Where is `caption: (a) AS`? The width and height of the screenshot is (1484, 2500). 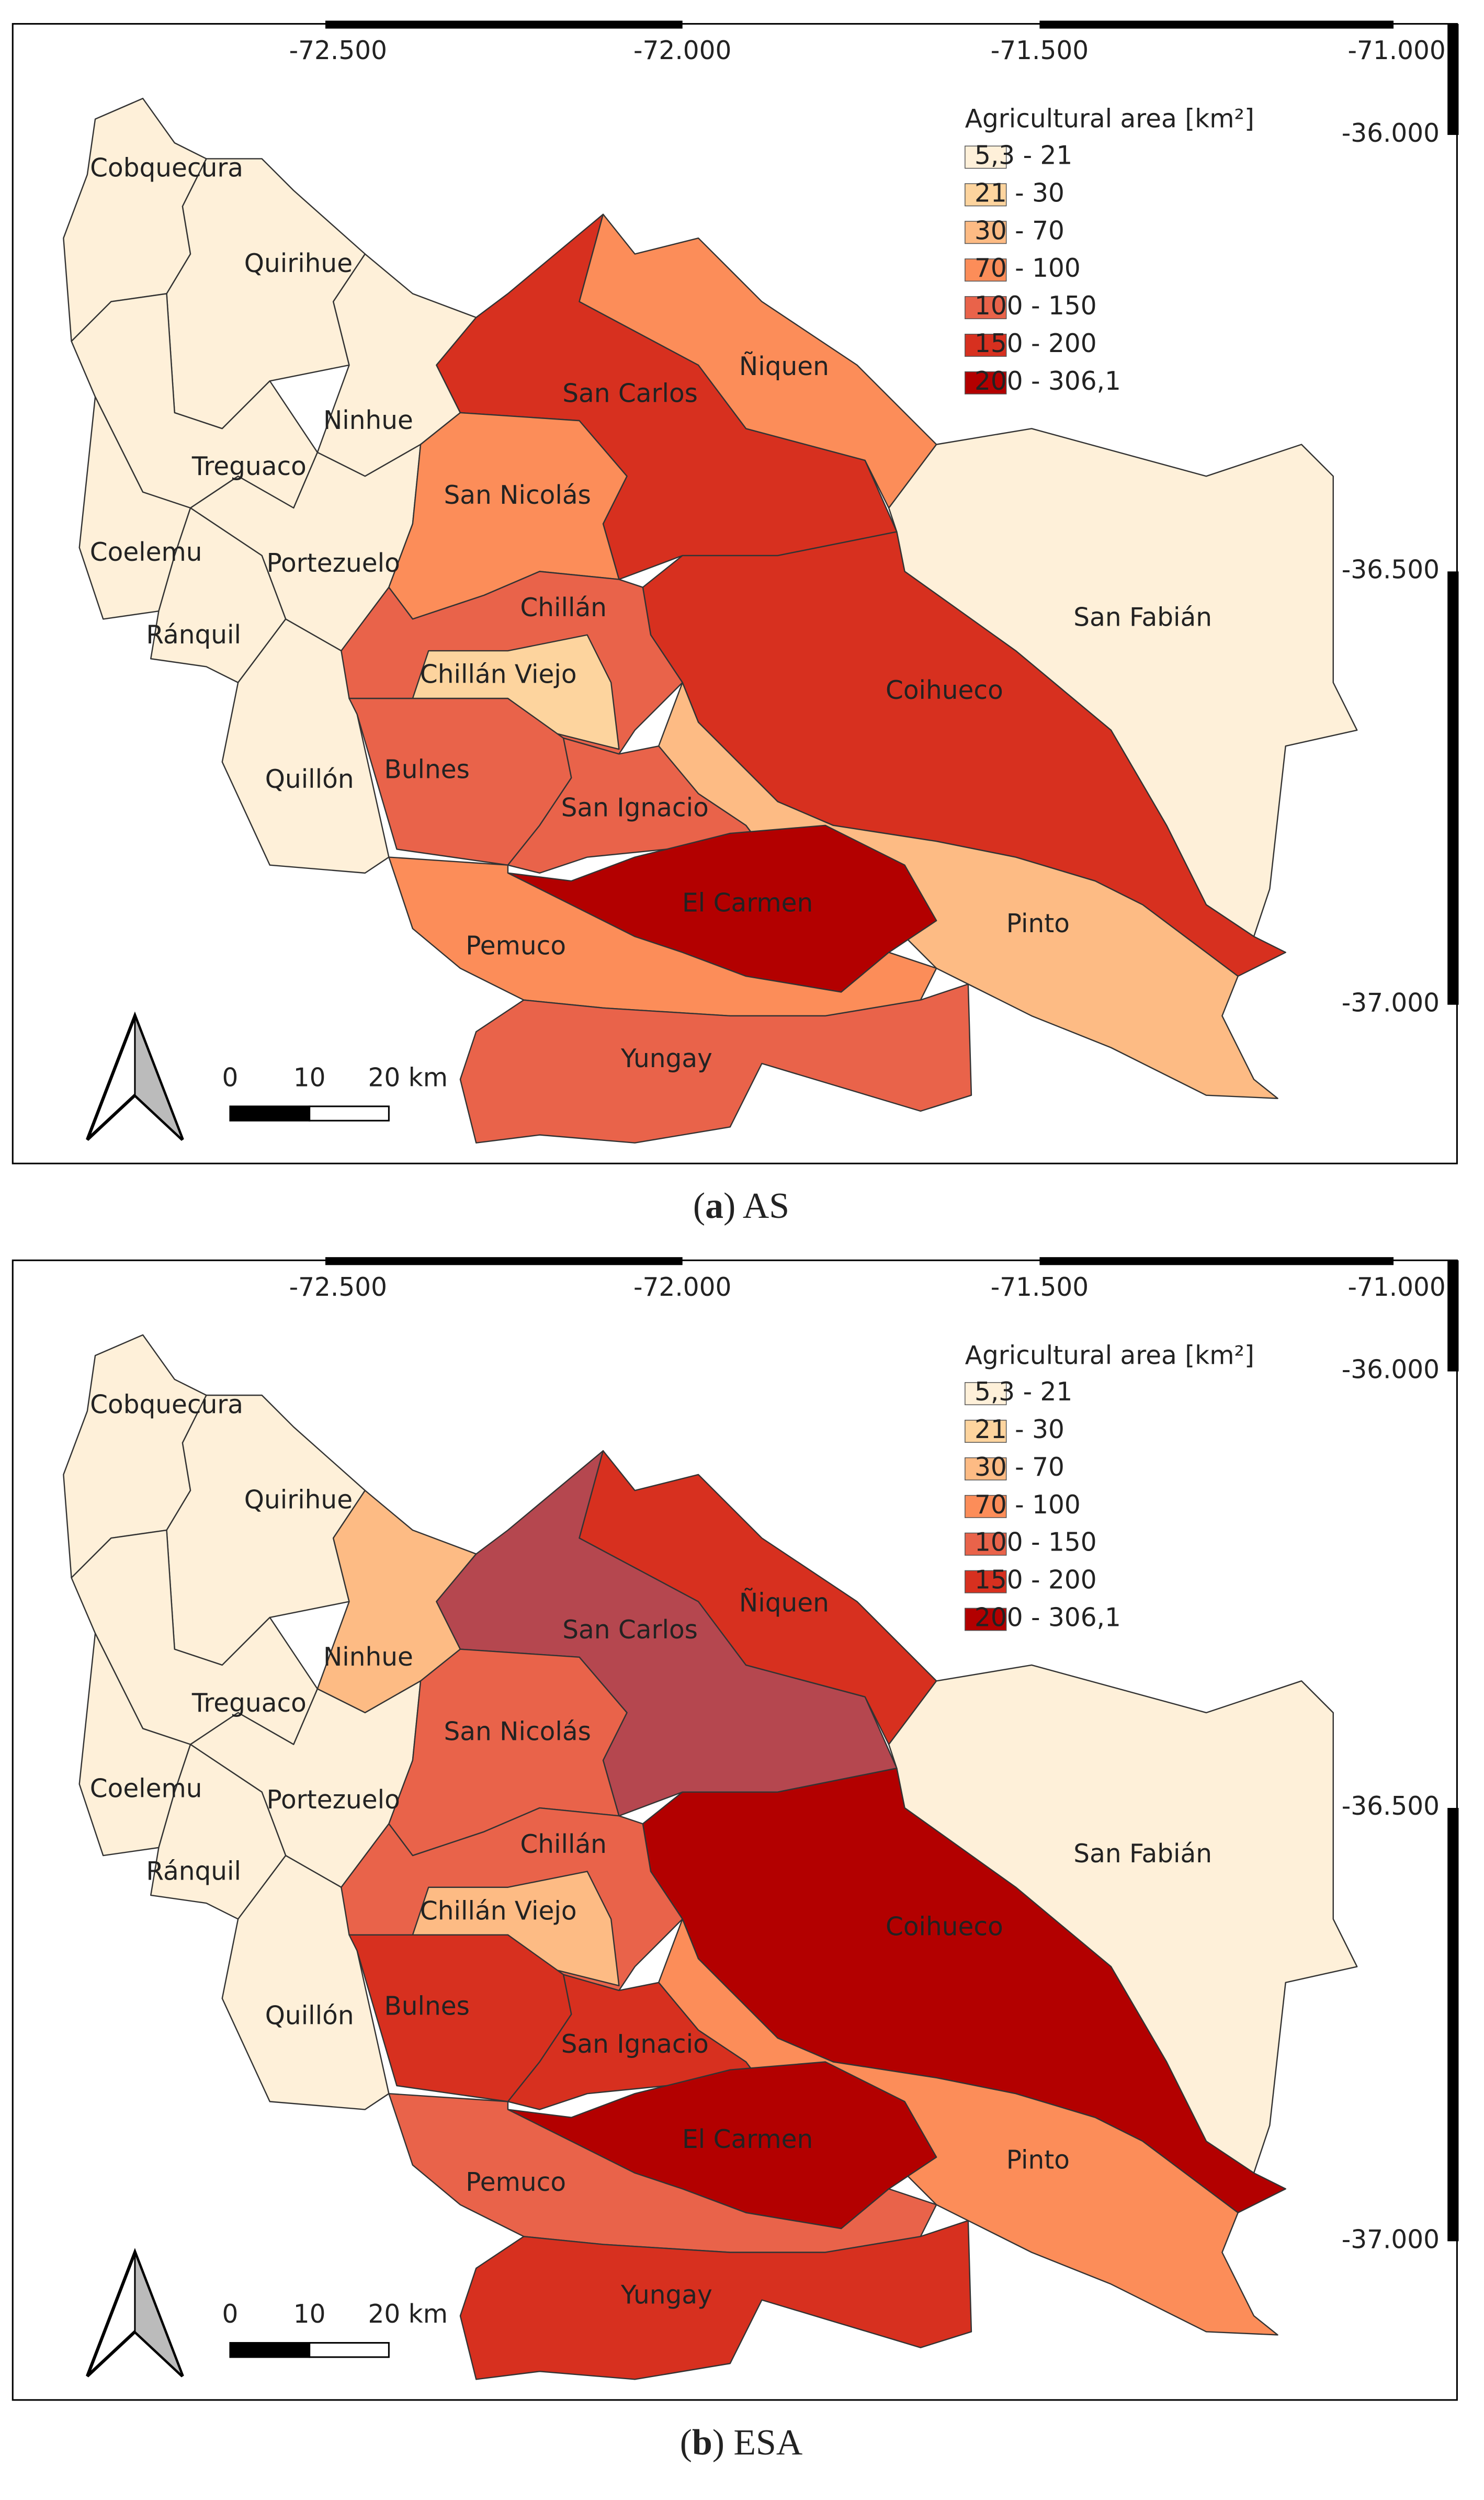 caption: (a) AS is located at coordinates (741, 1206).